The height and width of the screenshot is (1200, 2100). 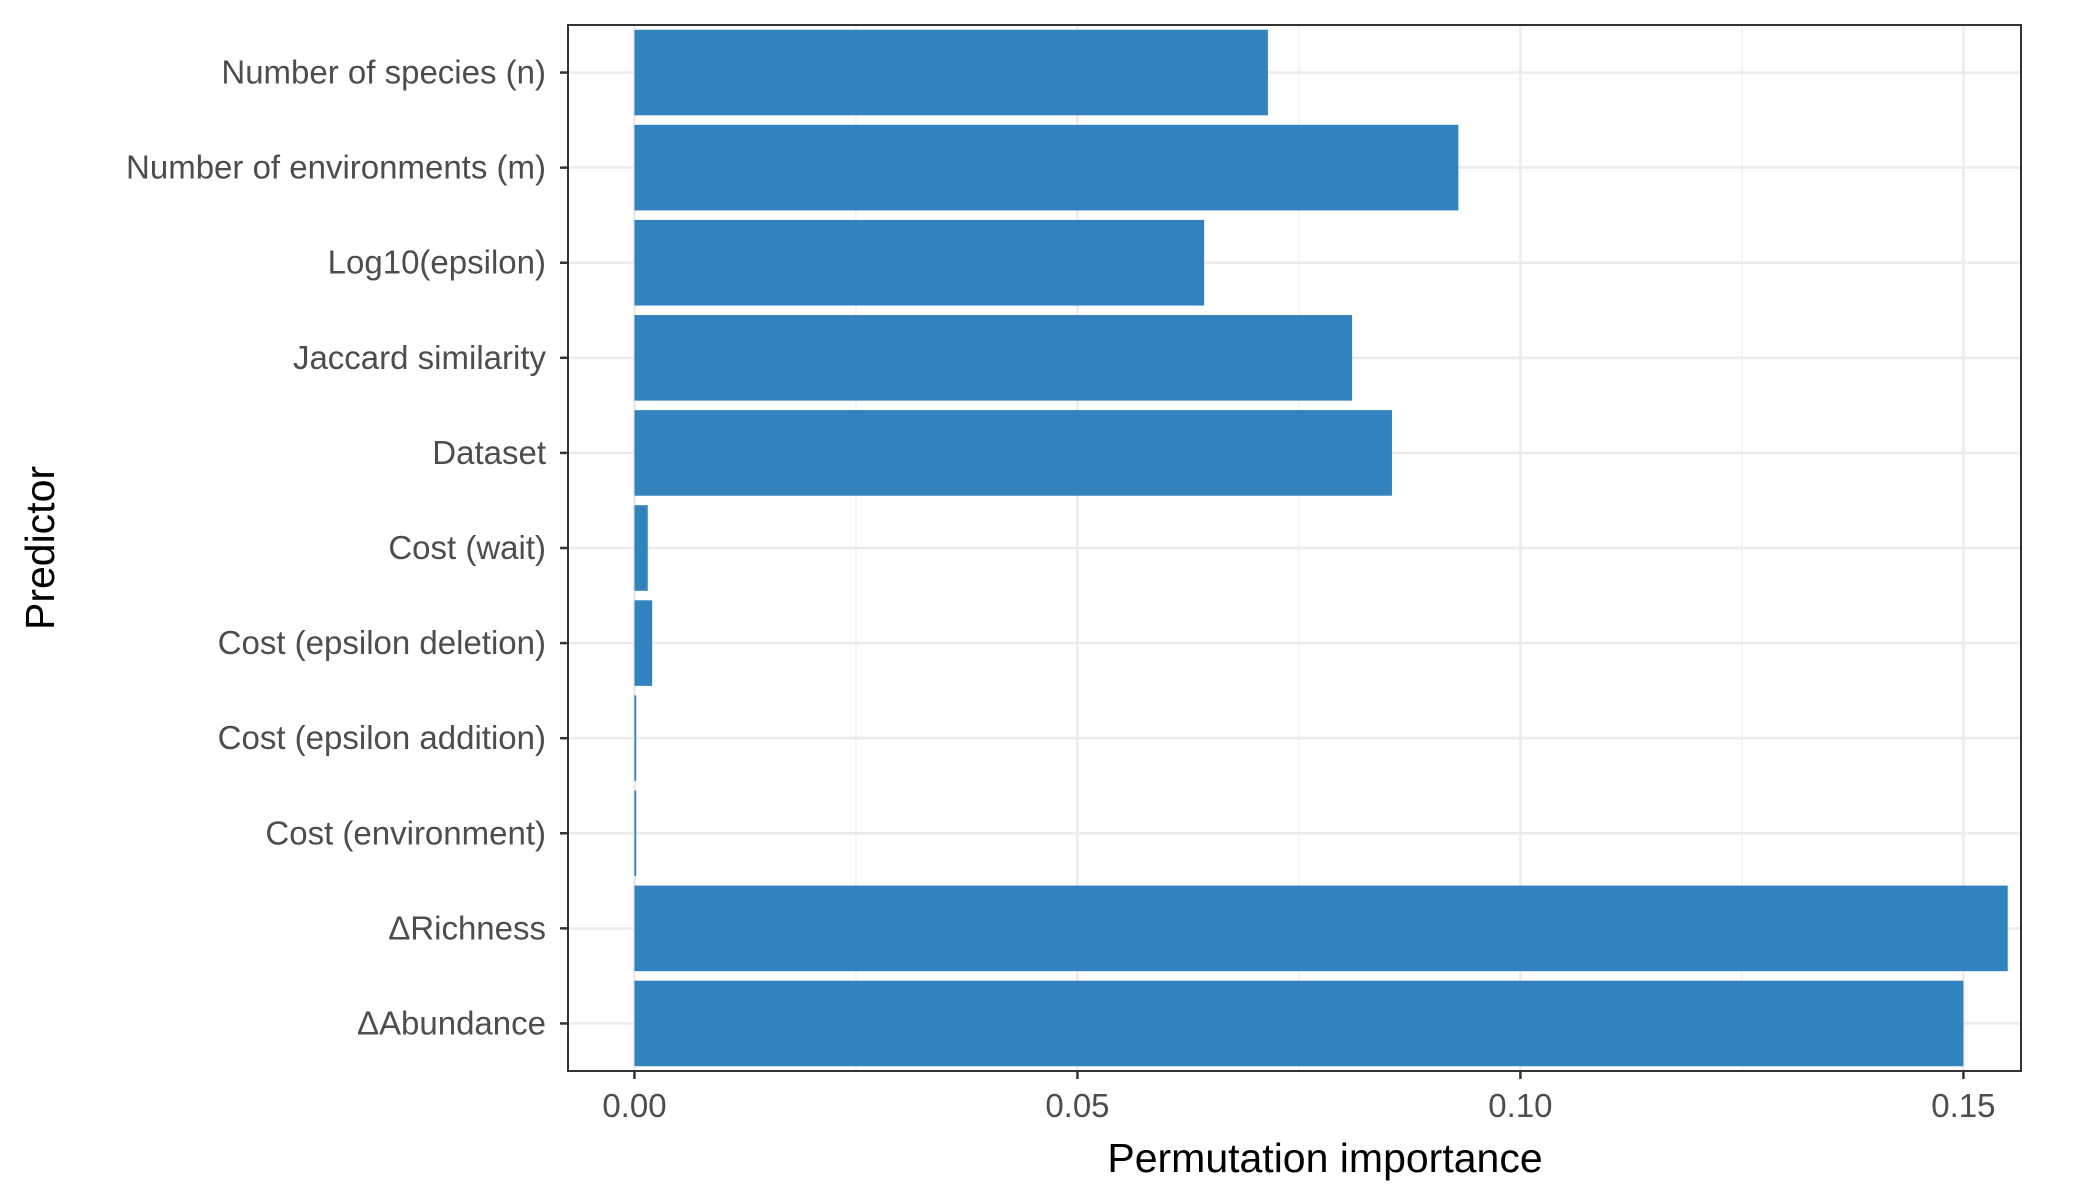 I want to click on x-tick-label: 0.05, so click(x=1077, y=1105).